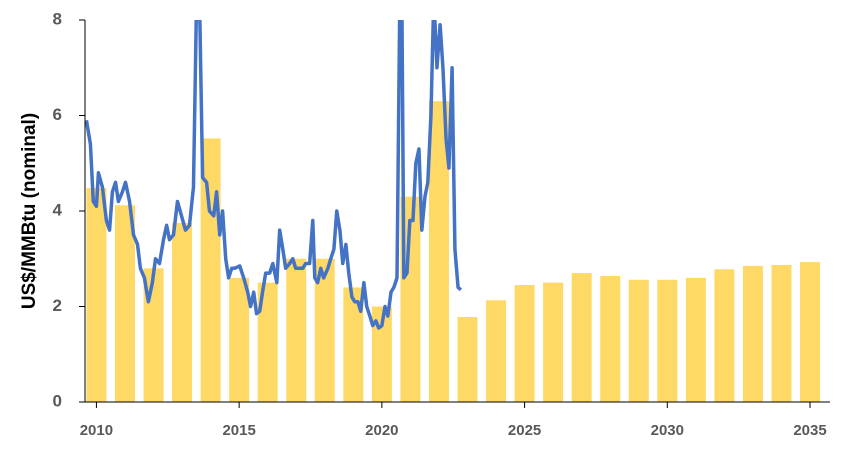 Image resolution: width=848 pixels, height=450 pixels. What do you see at coordinates (29, 211) in the screenshot?
I see `y-axis-label: US$/MMBtu (nominal)` at bounding box center [29, 211].